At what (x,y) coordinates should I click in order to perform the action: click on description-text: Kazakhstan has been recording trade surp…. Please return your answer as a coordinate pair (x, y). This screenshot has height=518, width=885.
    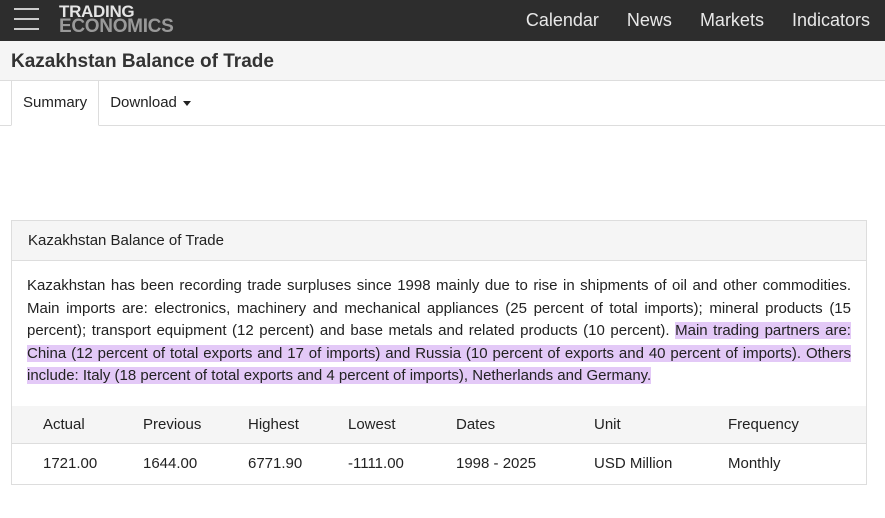
    Looking at the image, I should click on (439, 308).